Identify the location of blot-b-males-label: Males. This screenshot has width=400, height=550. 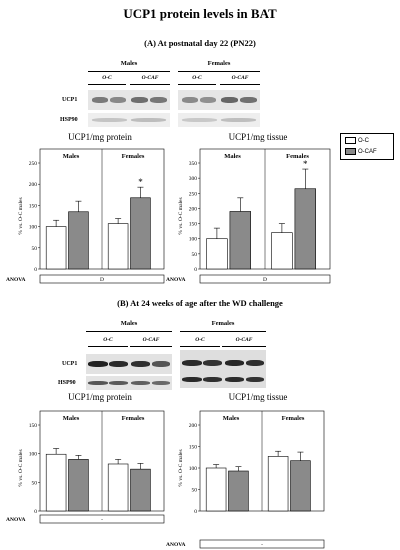
(129, 323).